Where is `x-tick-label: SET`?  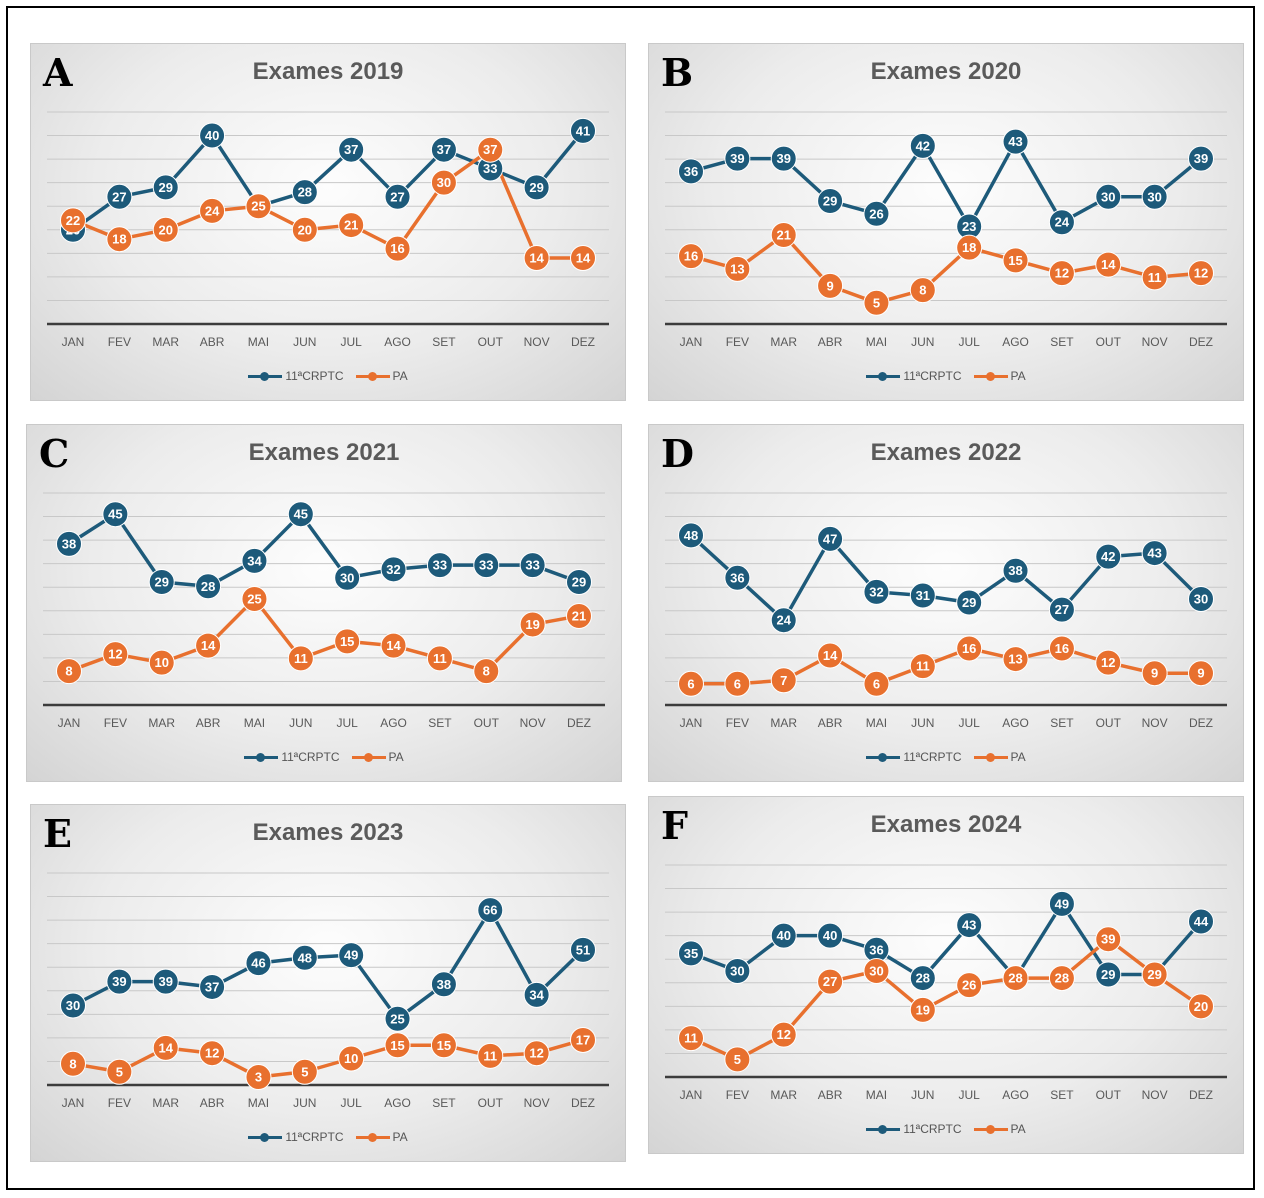
x-tick-label: SET is located at coordinates (1062, 342).